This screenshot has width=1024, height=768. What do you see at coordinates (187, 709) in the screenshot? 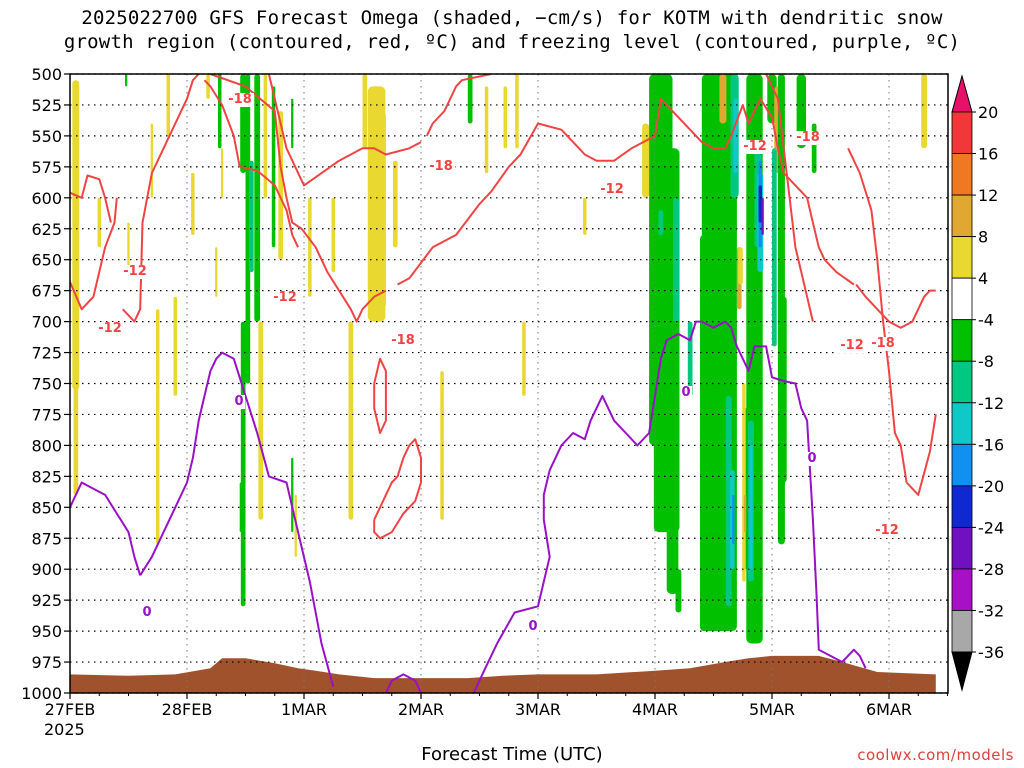
I see `x-tick-label: 28FEB` at bounding box center [187, 709].